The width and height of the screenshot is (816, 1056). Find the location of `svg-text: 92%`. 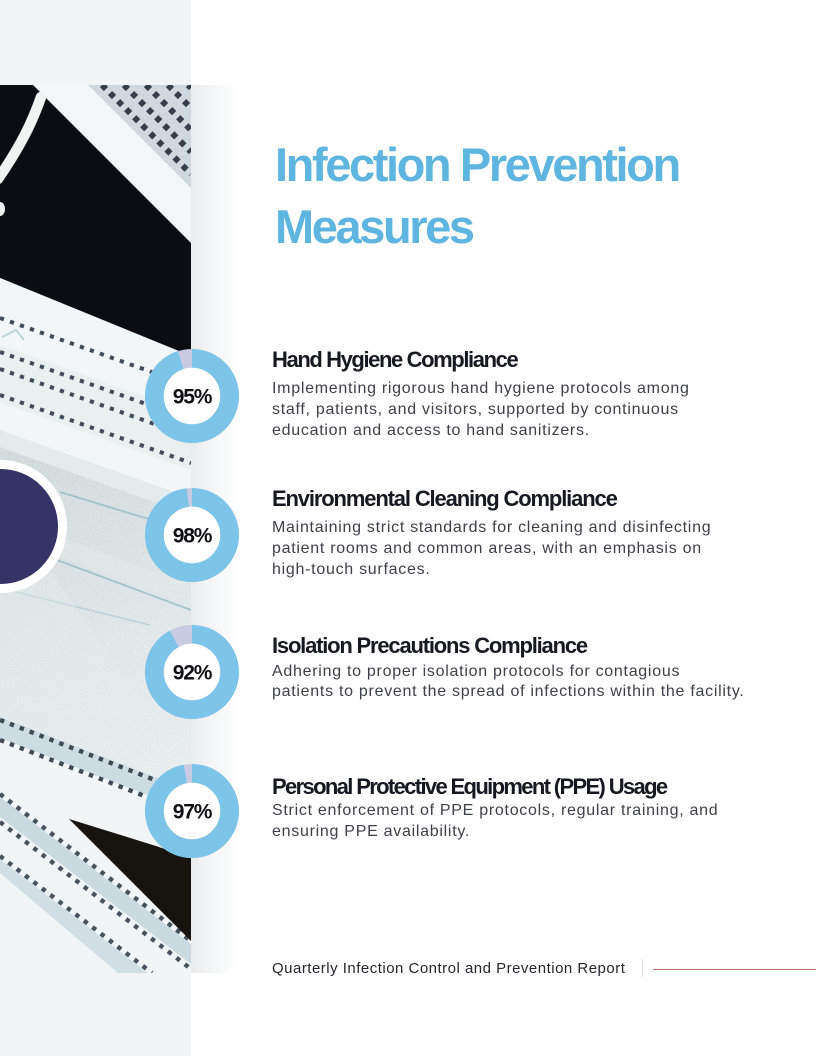

svg-text: 92% is located at coordinates (193, 673).